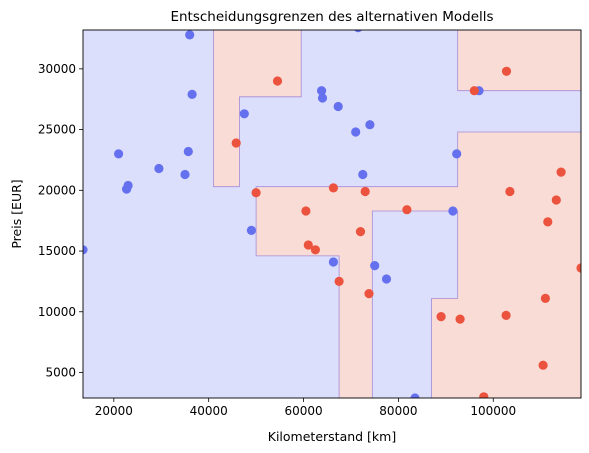  What do you see at coordinates (16, 213) in the screenshot?
I see `y-axis-label: Preis [EUR]` at bounding box center [16, 213].